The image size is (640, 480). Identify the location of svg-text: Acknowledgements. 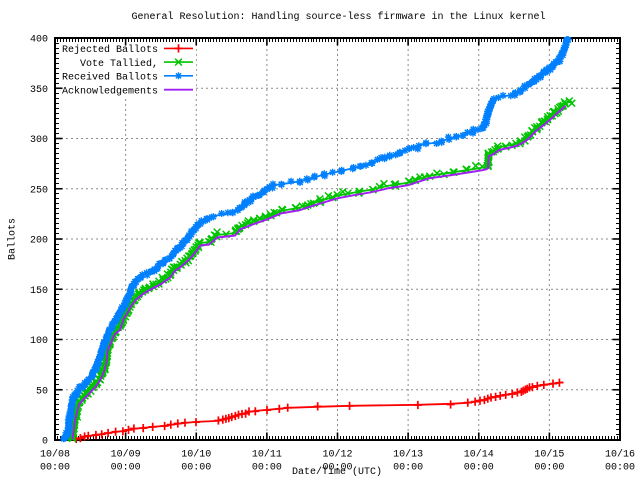
(110, 91).